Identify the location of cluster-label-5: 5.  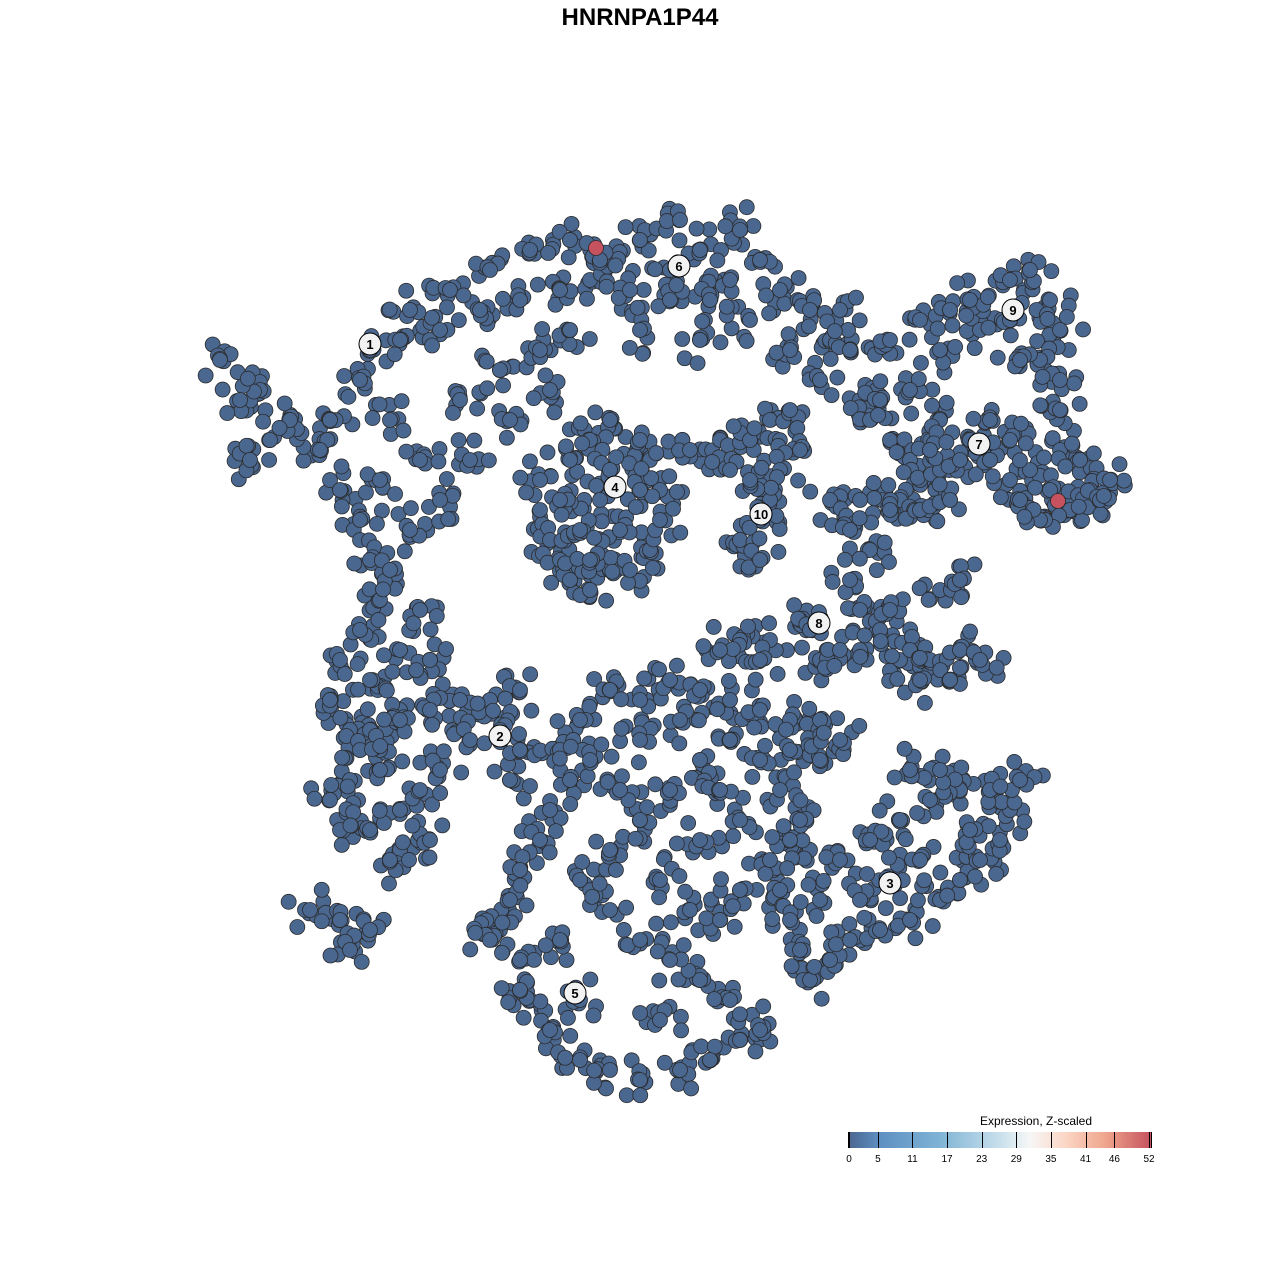
(575, 993).